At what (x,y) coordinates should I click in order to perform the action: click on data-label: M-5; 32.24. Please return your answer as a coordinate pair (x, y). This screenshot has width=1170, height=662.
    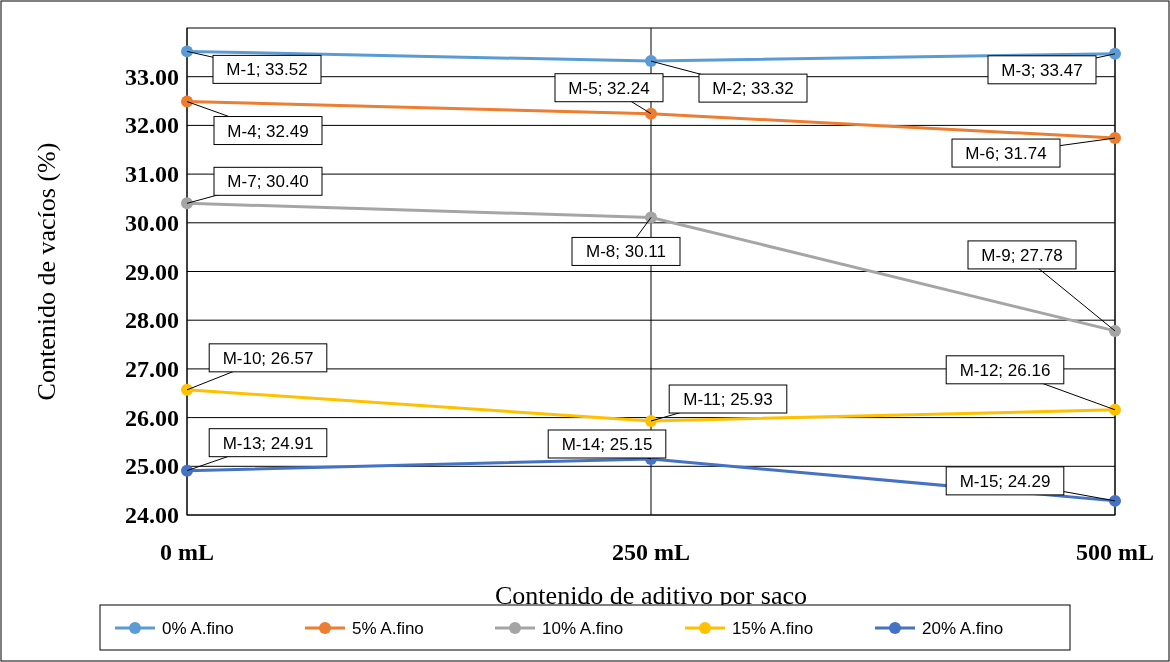
    Looking at the image, I should click on (609, 88).